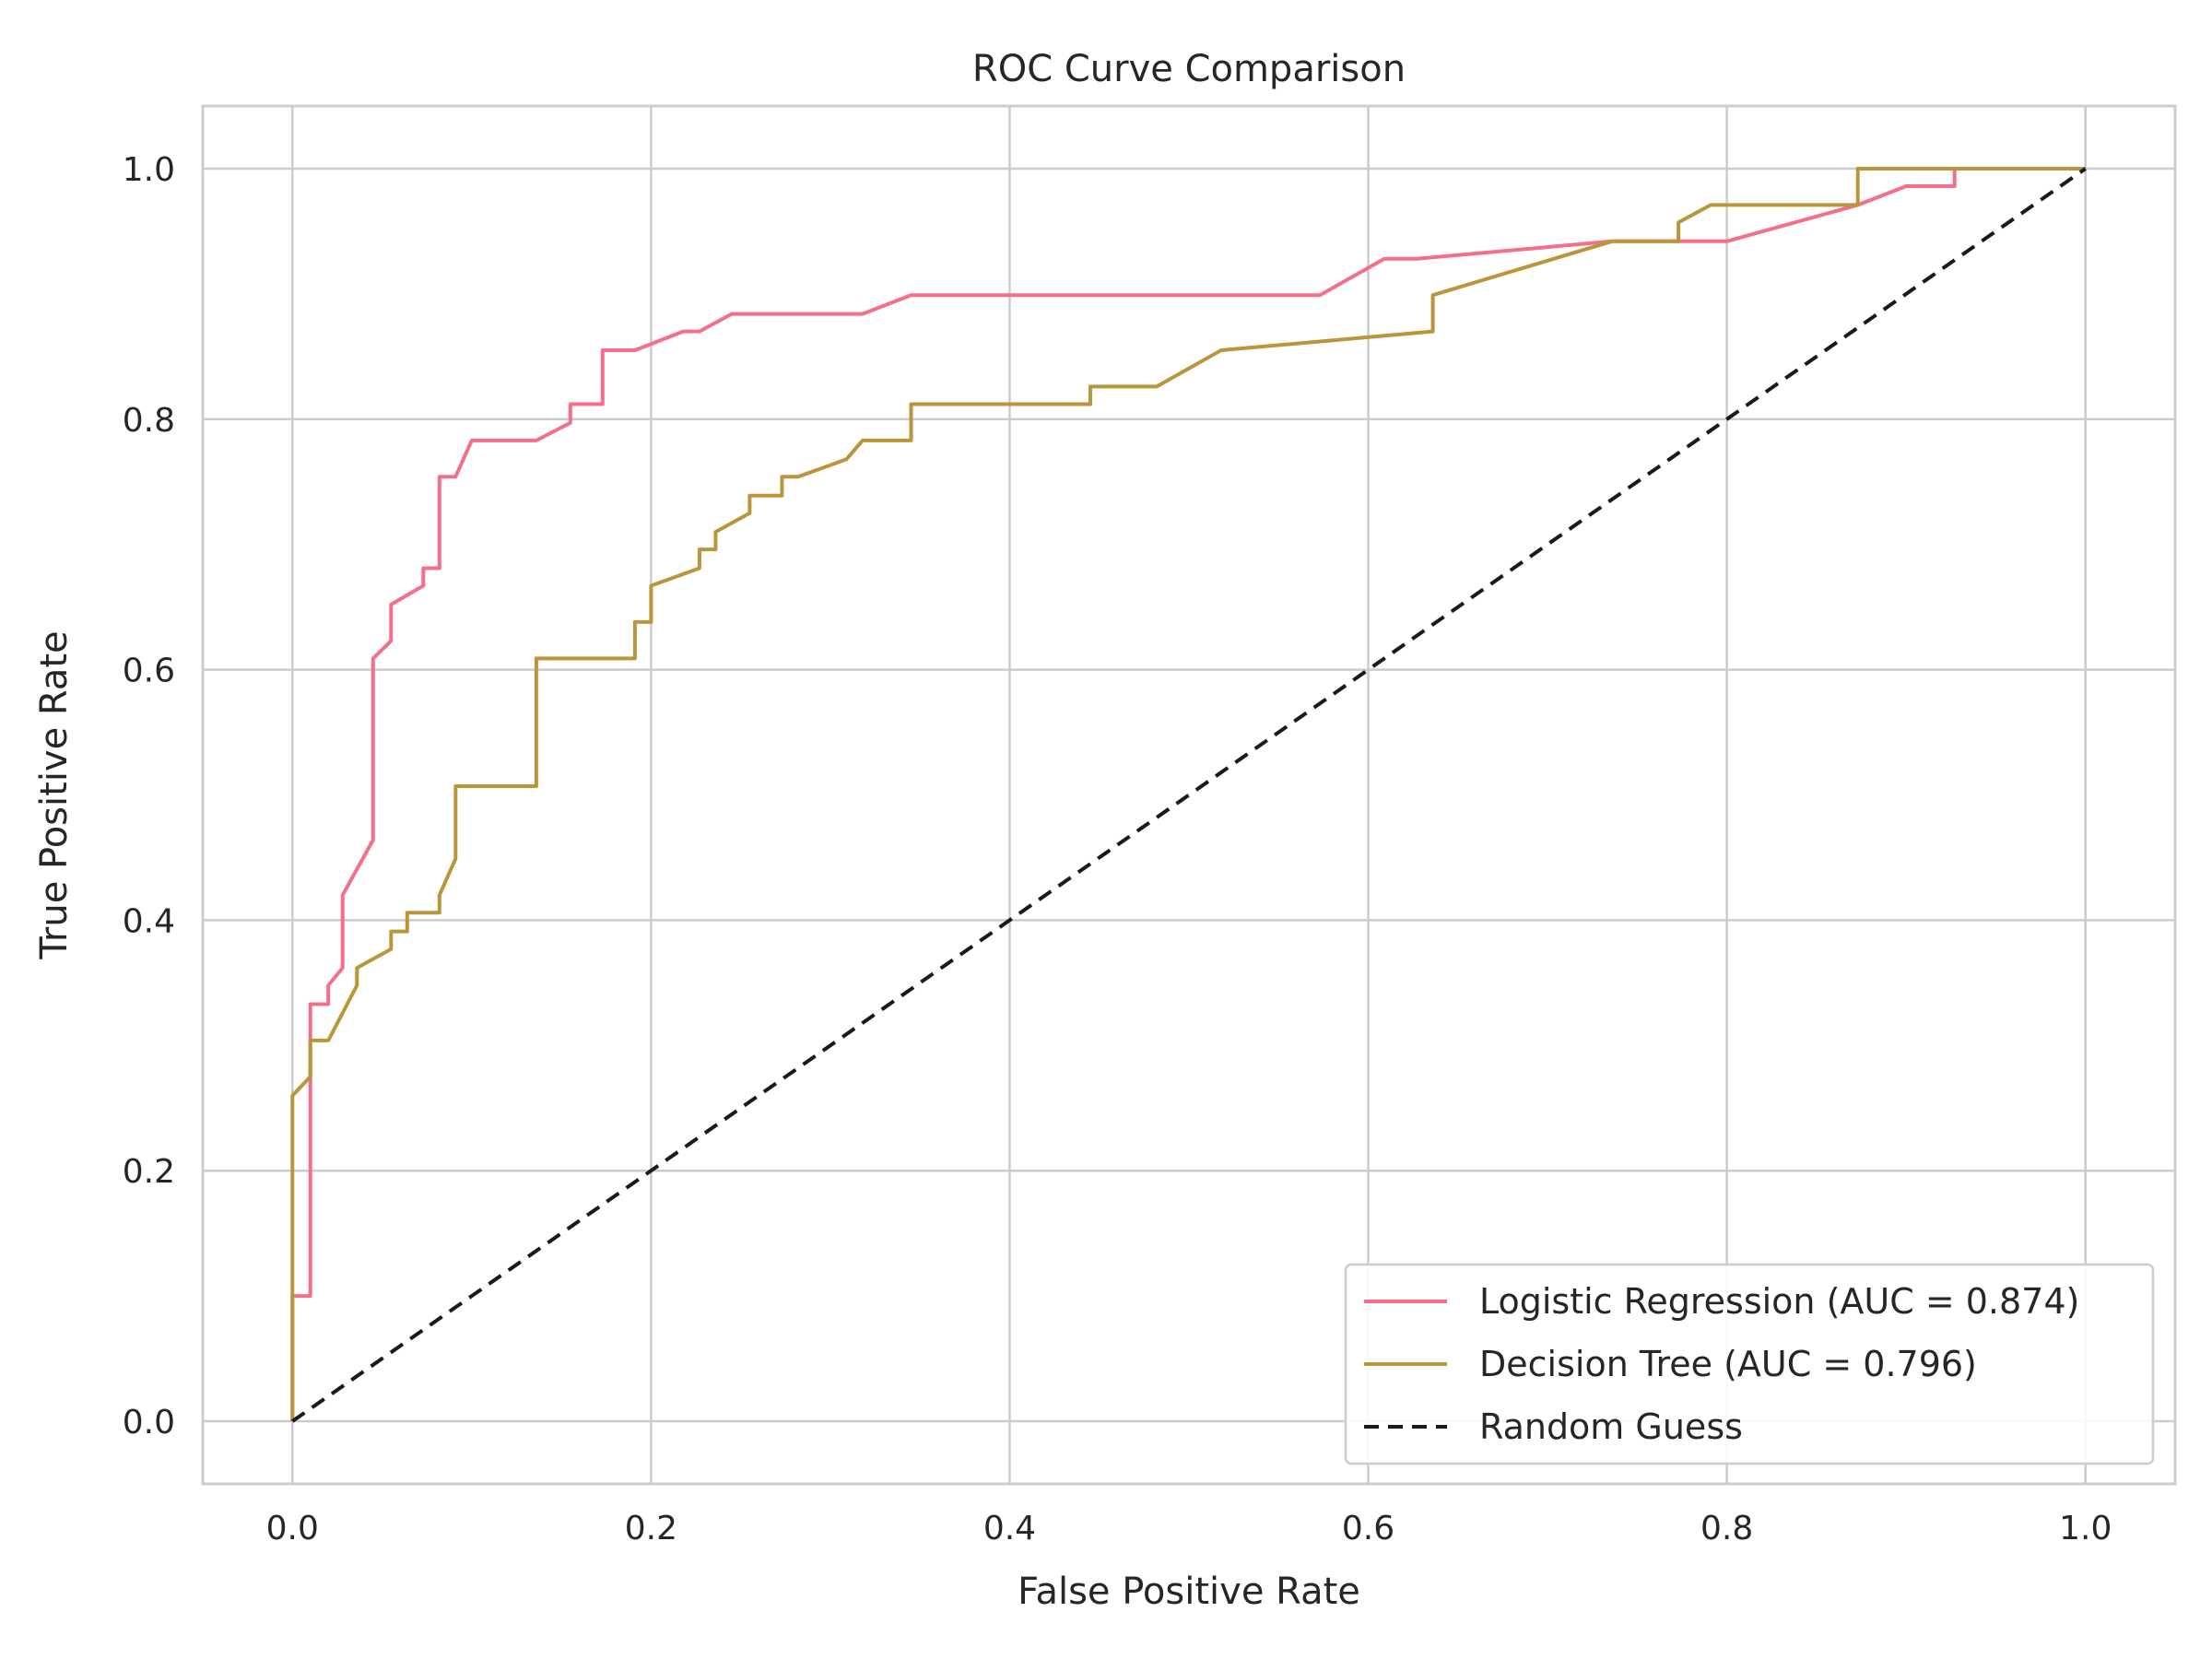 The height and width of the screenshot is (1659, 2212). Describe the element at coordinates (149, 421) in the screenshot. I see `y-tick-label: 0.8` at that location.